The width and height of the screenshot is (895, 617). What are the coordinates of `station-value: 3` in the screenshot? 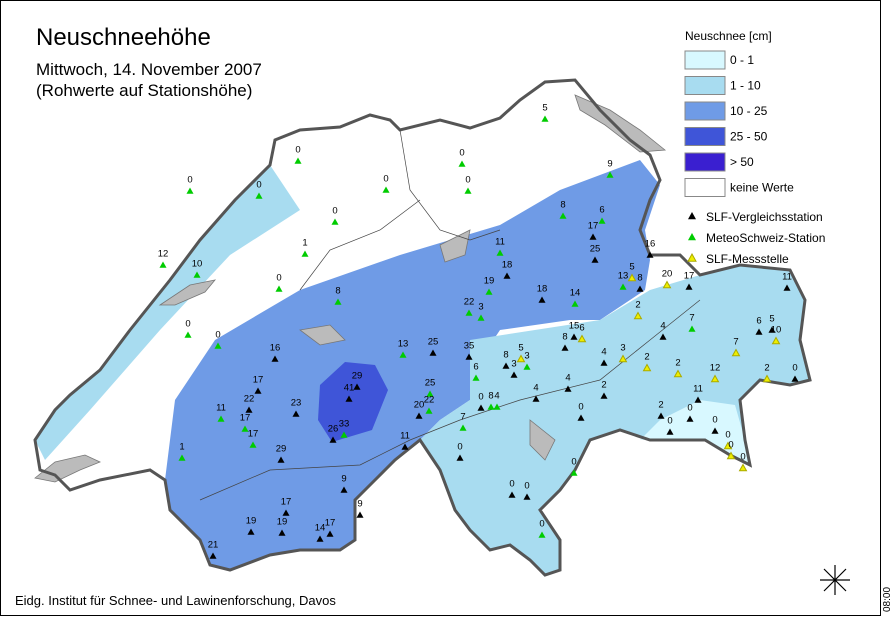 It's located at (526, 356).